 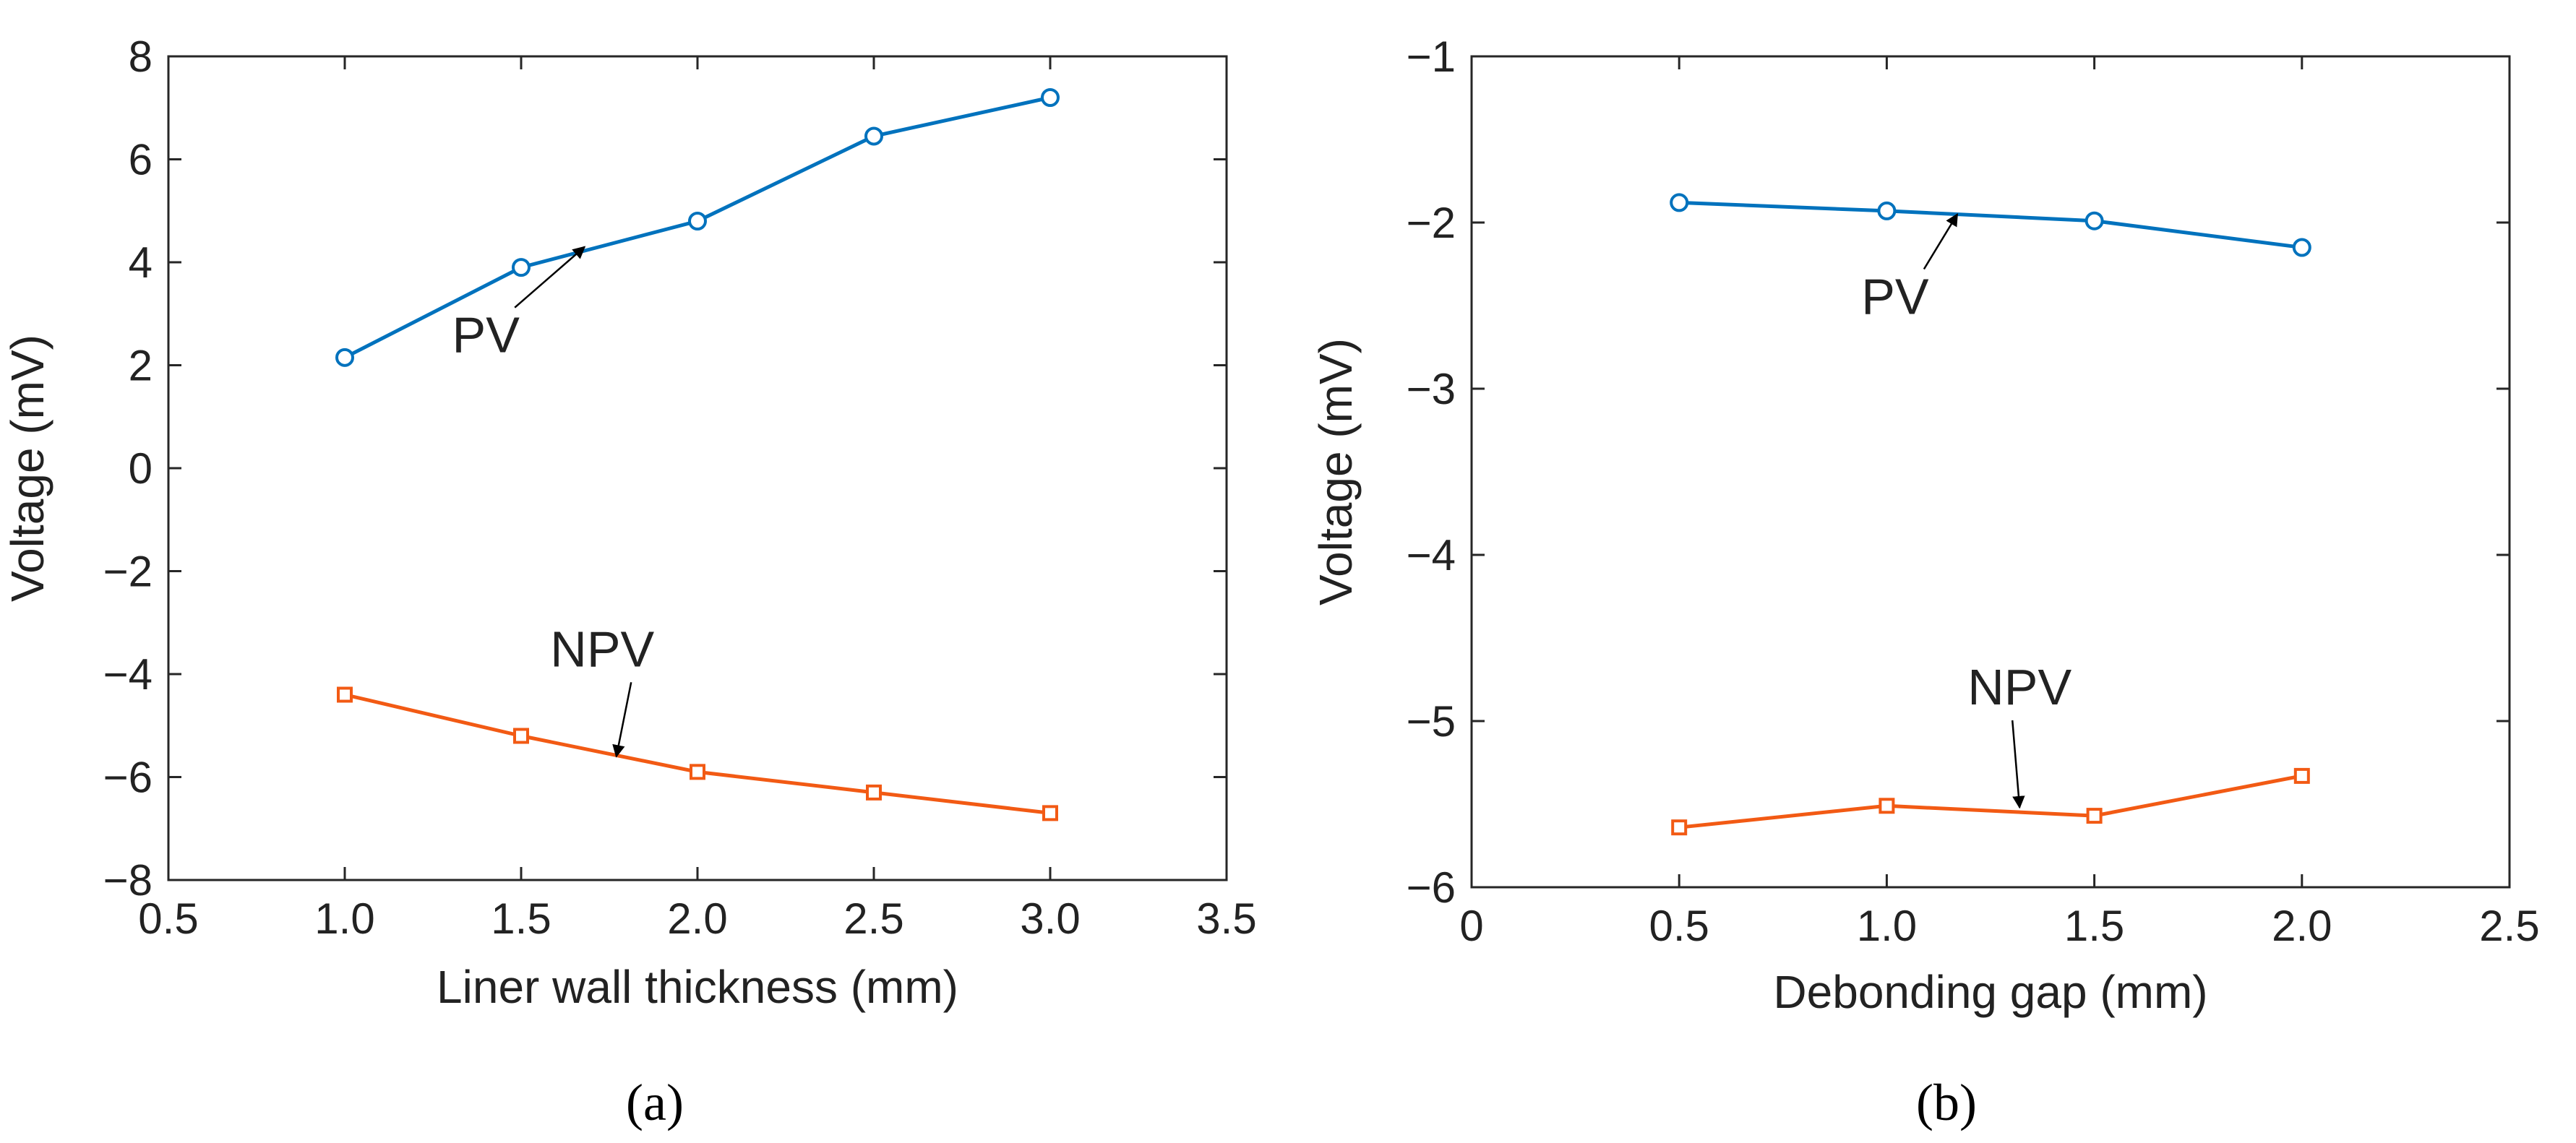 I want to click on y-tick-label: −3, so click(x=1432, y=389).